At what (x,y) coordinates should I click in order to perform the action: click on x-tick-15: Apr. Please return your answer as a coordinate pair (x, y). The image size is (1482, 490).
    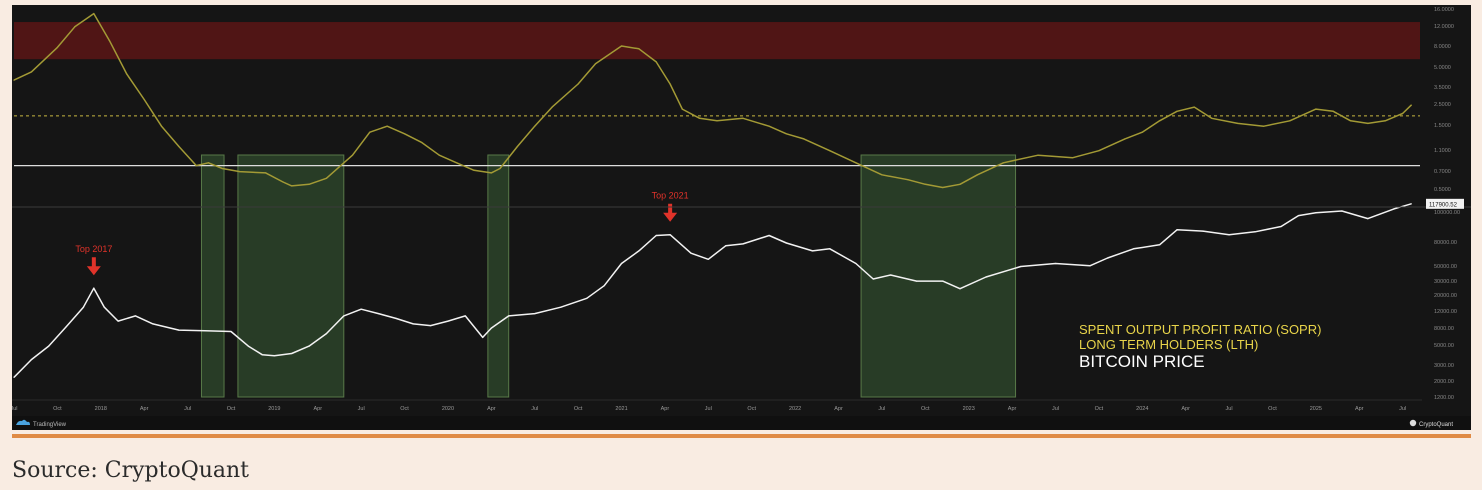
    Looking at the image, I should click on (665, 409).